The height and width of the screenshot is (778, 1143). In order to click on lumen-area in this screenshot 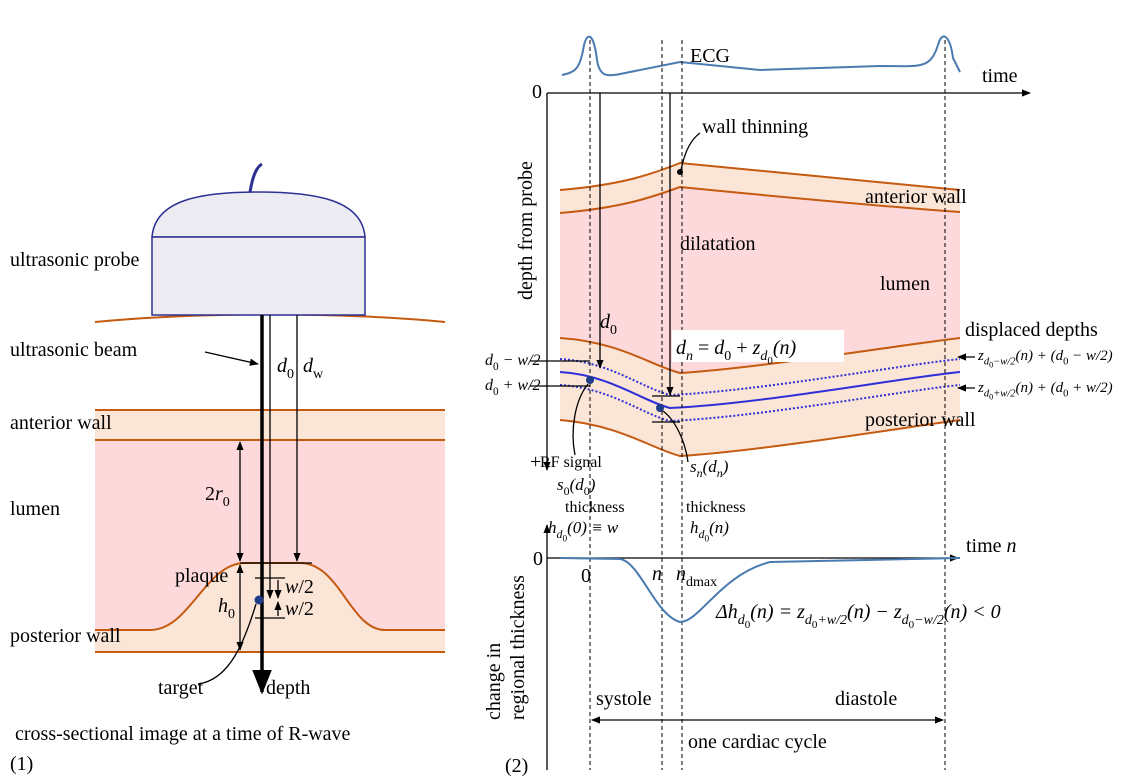, I will do `click(760, 280)`.